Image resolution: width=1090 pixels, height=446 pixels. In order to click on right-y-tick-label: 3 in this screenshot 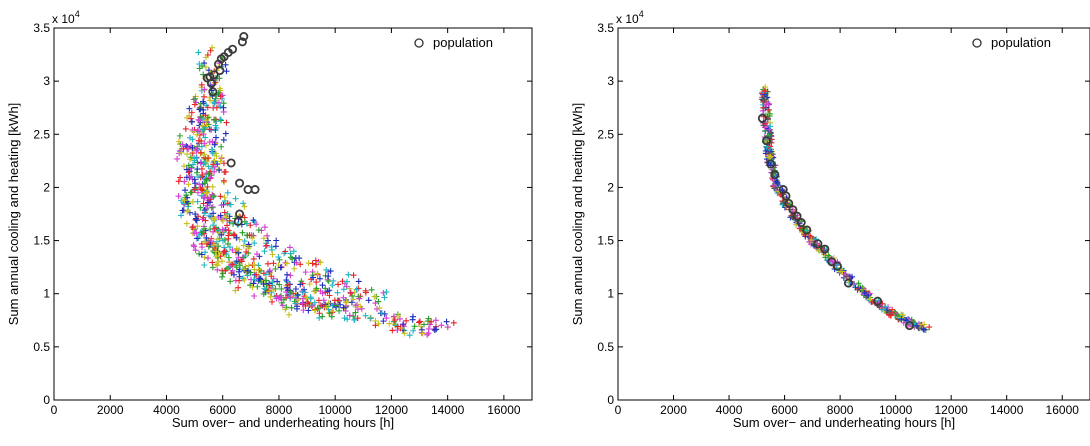, I will do `click(610, 81)`.